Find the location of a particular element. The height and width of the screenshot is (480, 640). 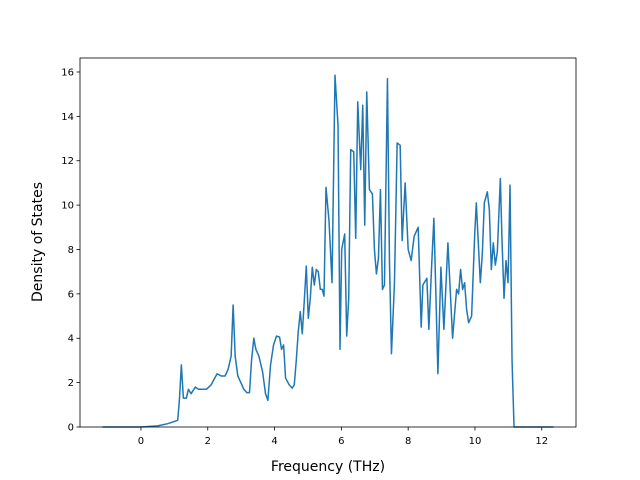

x-axis-label: Frequency (THz) is located at coordinates (328, 467).